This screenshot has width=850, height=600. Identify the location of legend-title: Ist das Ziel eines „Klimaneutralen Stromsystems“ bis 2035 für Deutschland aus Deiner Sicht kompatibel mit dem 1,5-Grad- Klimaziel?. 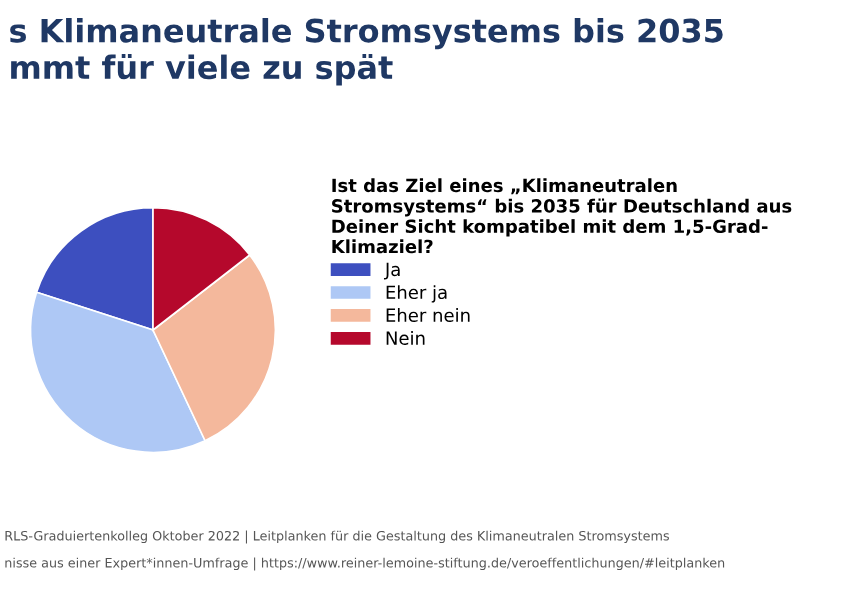
(562, 216).